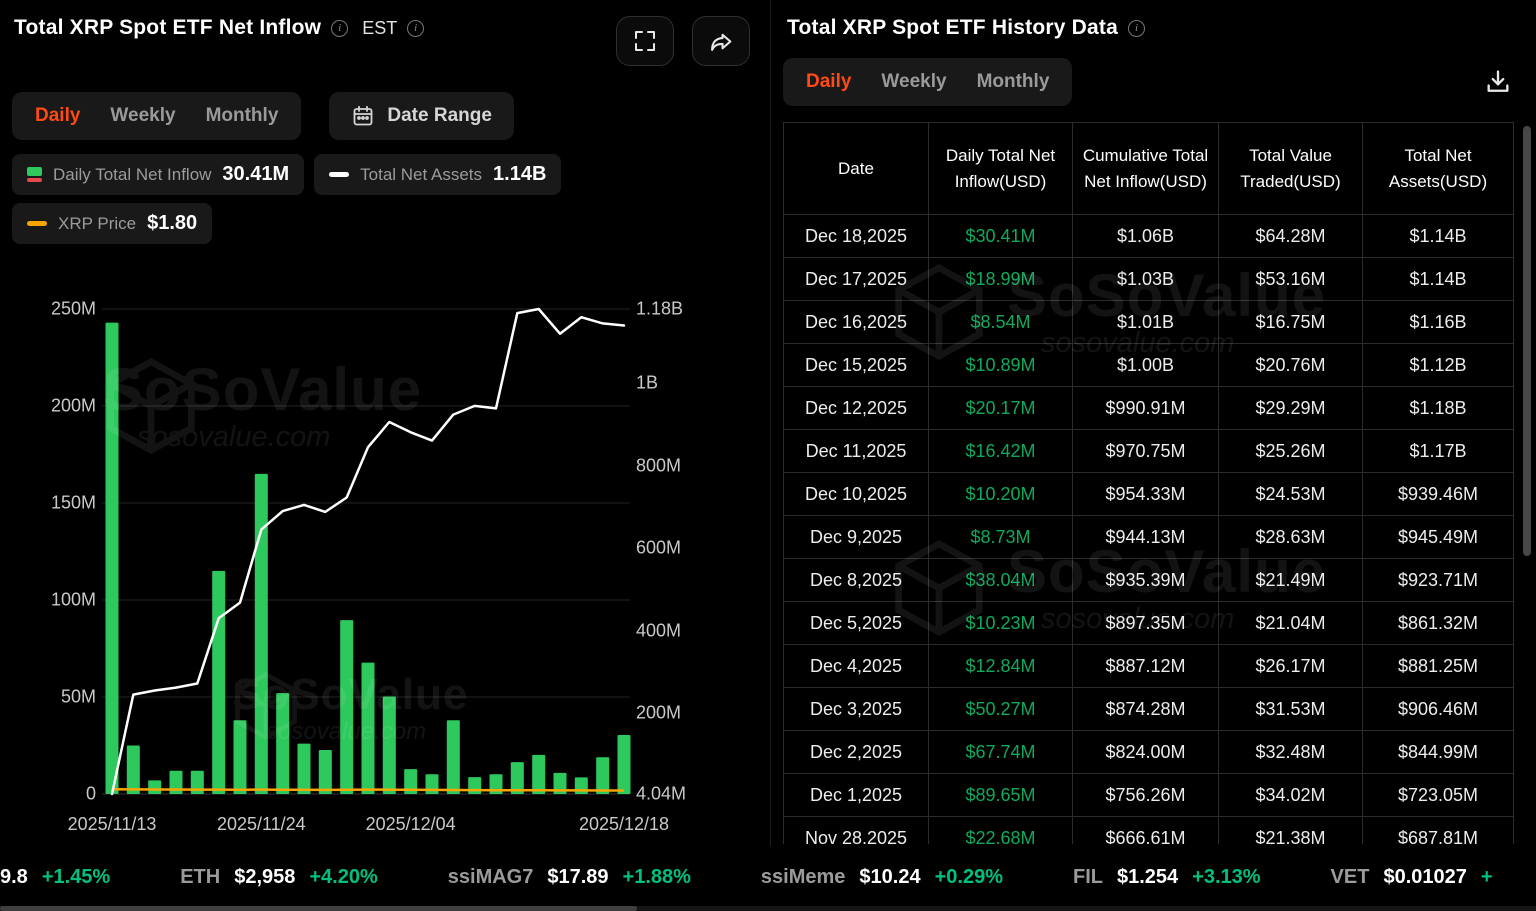 Image resolution: width=1536 pixels, height=911 pixels. Describe the element at coordinates (1290, 830) in the screenshot. I see `value-cell: $21.38M` at that location.